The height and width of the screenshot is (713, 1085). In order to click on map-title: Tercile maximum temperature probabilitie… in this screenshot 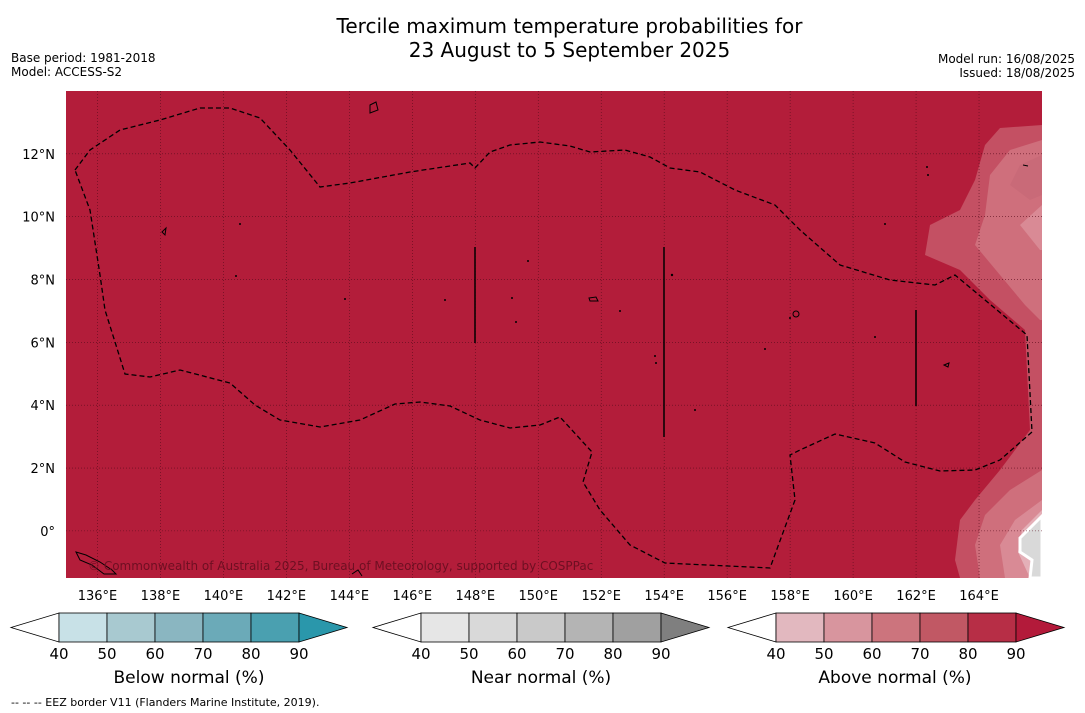, I will do `click(542, 38)`.